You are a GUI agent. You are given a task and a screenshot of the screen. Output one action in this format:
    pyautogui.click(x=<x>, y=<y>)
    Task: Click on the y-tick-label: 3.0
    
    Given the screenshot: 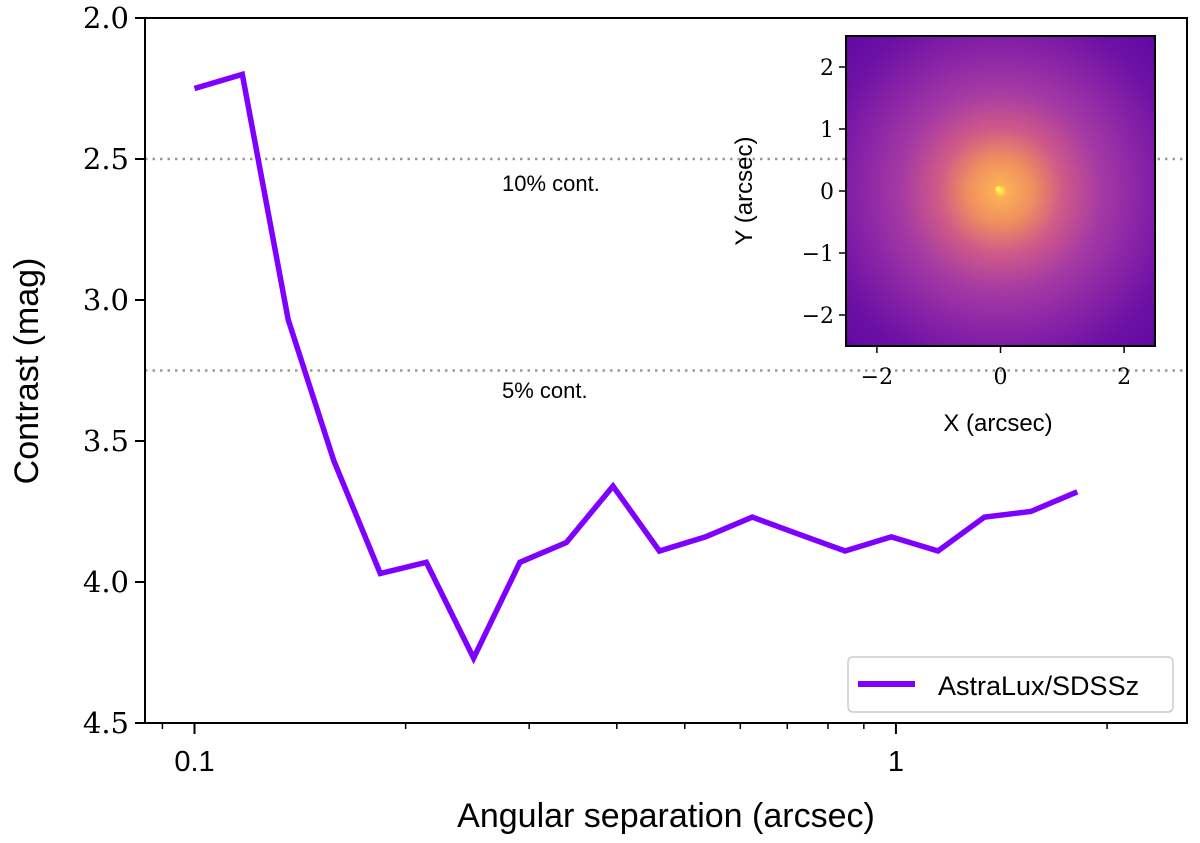 What is the action you would take?
    pyautogui.click(x=106, y=300)
    